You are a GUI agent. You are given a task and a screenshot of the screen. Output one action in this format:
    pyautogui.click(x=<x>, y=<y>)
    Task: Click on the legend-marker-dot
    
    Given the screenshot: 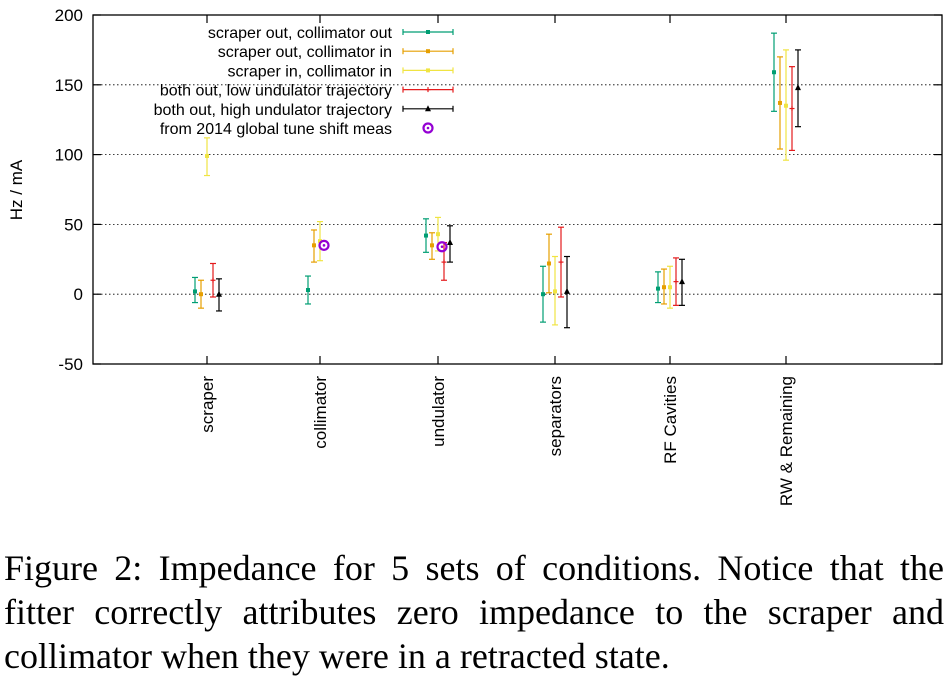 What is the action you would take?
    pyautogui.click(x=428, y=128)
    